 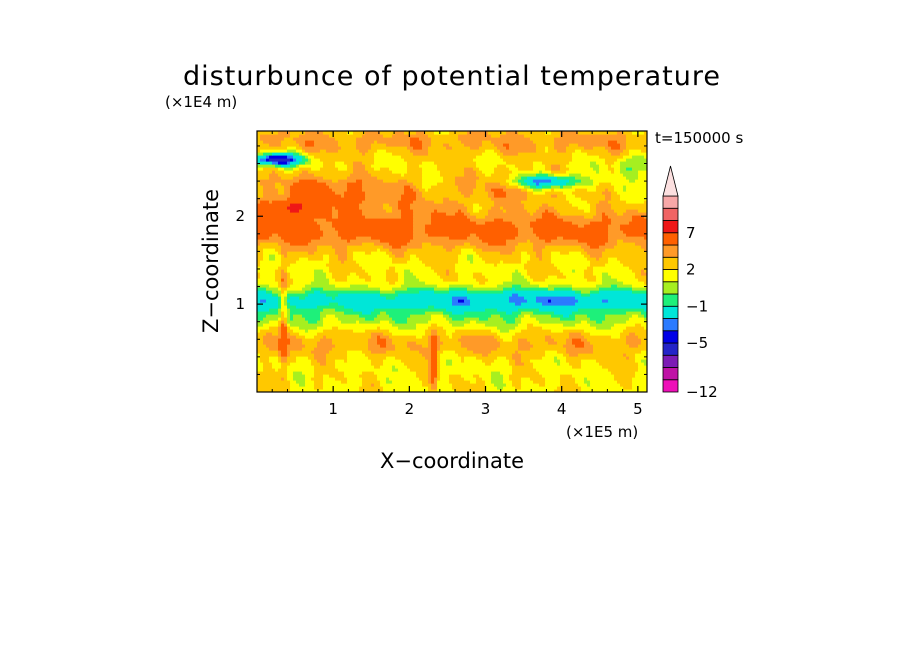 I want to click on colorbar: 72−1−5−12, so click(x=690, y=283).